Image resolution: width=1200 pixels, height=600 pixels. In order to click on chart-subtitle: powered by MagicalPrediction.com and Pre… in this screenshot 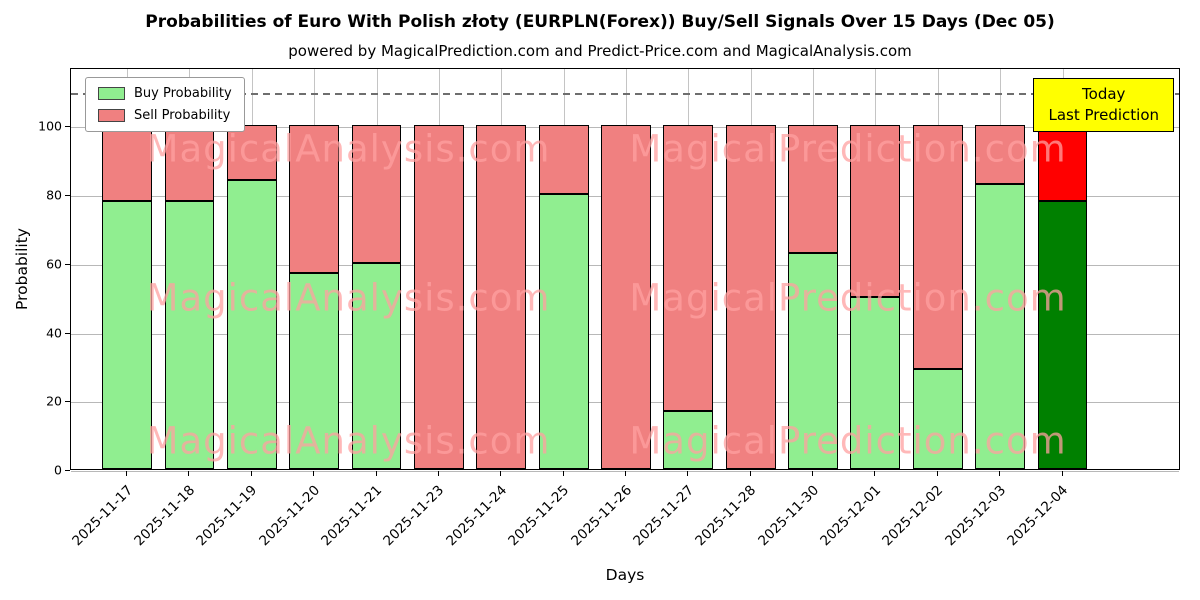, I will do `click(600, 51)`.